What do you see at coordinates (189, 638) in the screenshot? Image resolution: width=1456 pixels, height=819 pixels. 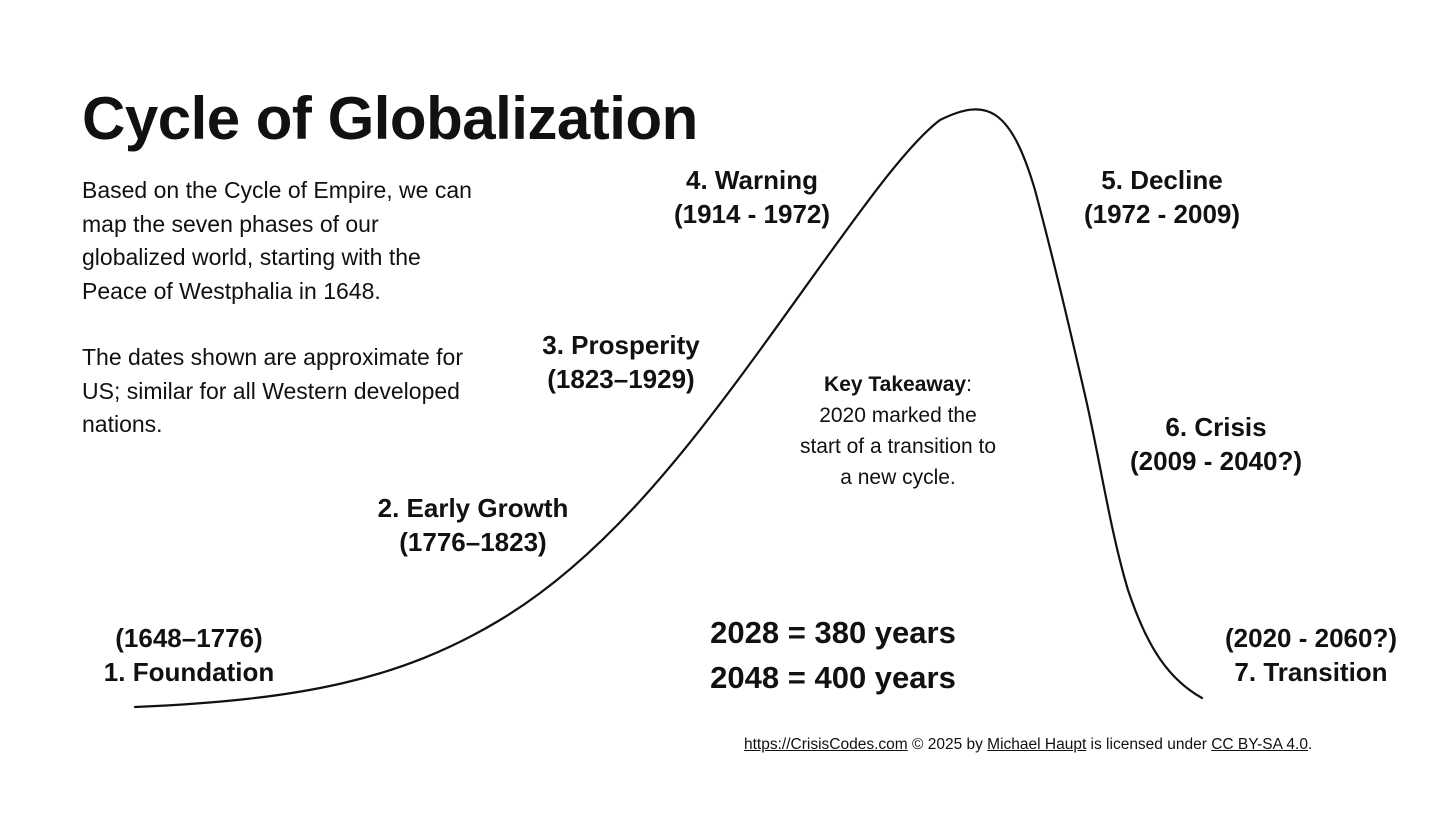 I see `phase-foundation-dates: (1648–1776)` at bounding box center [189, 638].